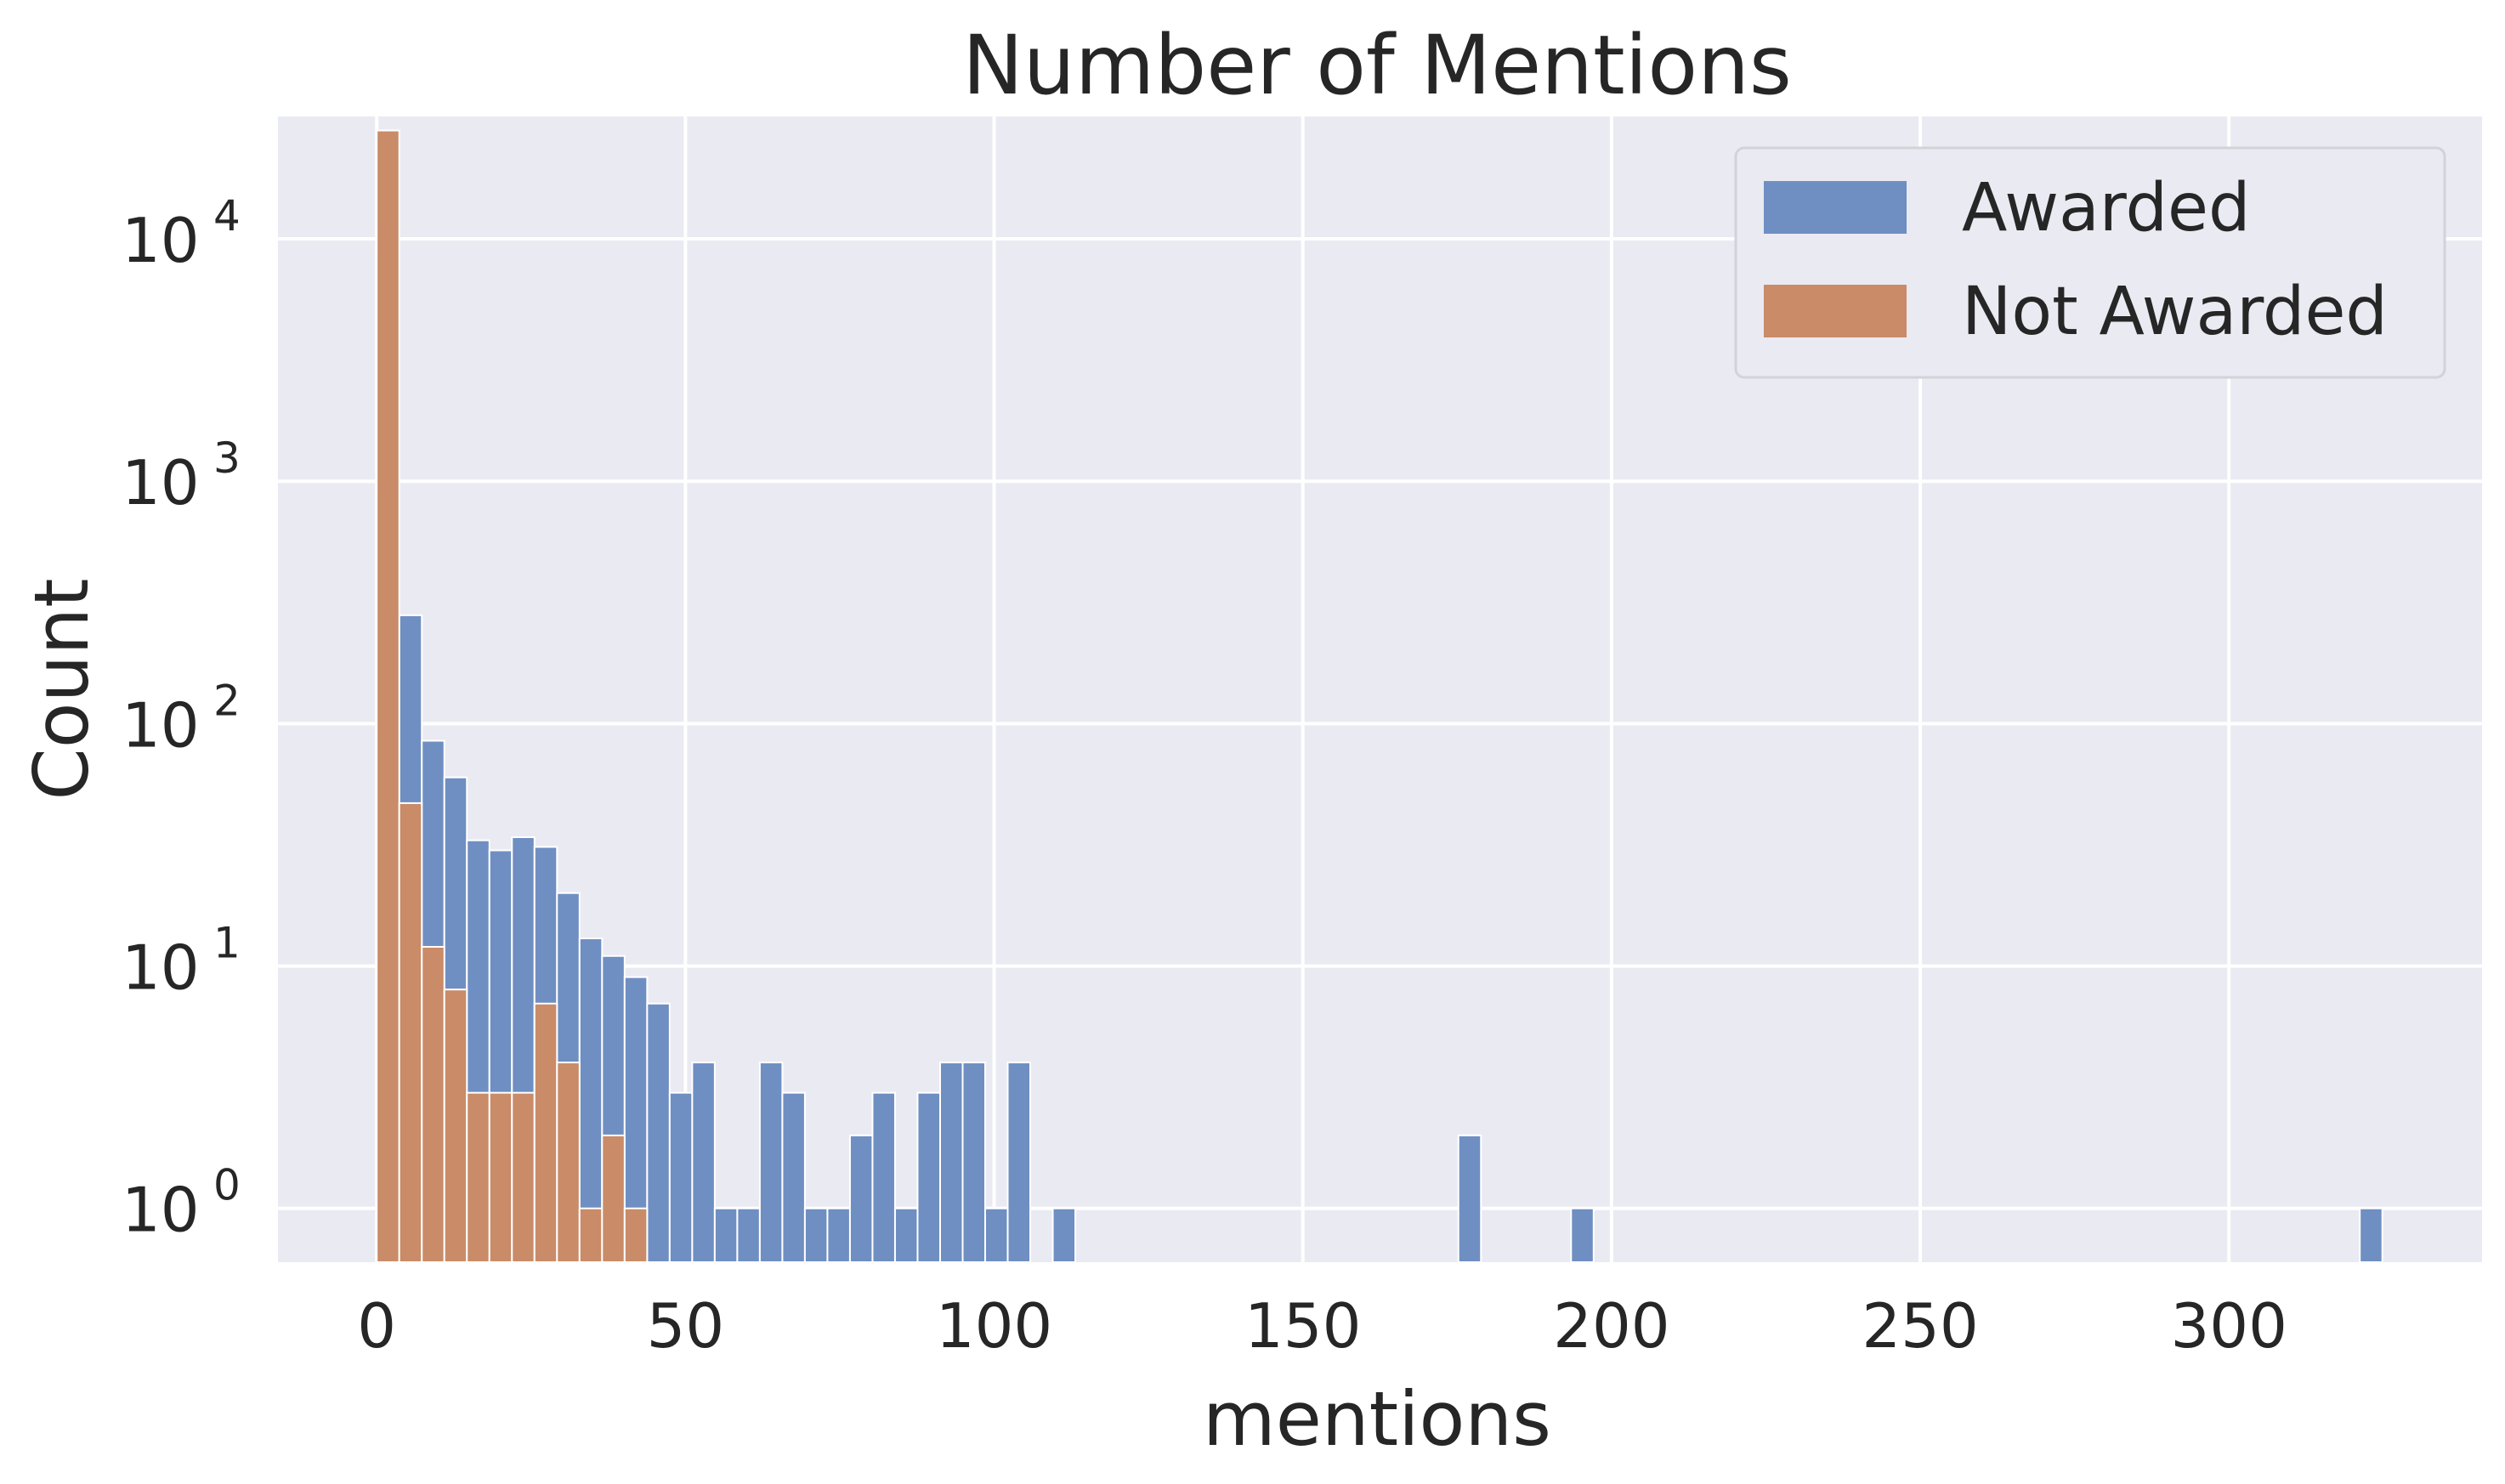  I want to click on y-tick-labels: 10 0 10 1 10 2 10 3 10 4, so click(181, 718).